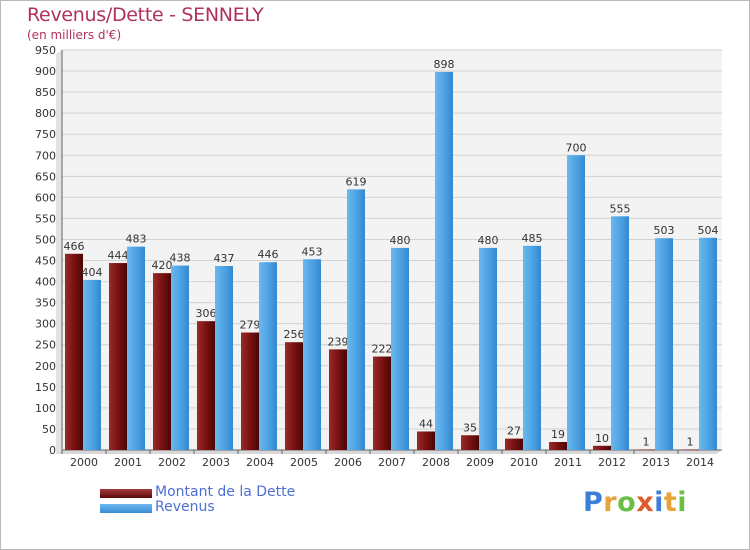 The image size is (750, 550). What do you see at coordinates (74, 35) in the screenshot?
I see `chart-subtitle: (en milliers d'€)` at bounding box center [74, 35].